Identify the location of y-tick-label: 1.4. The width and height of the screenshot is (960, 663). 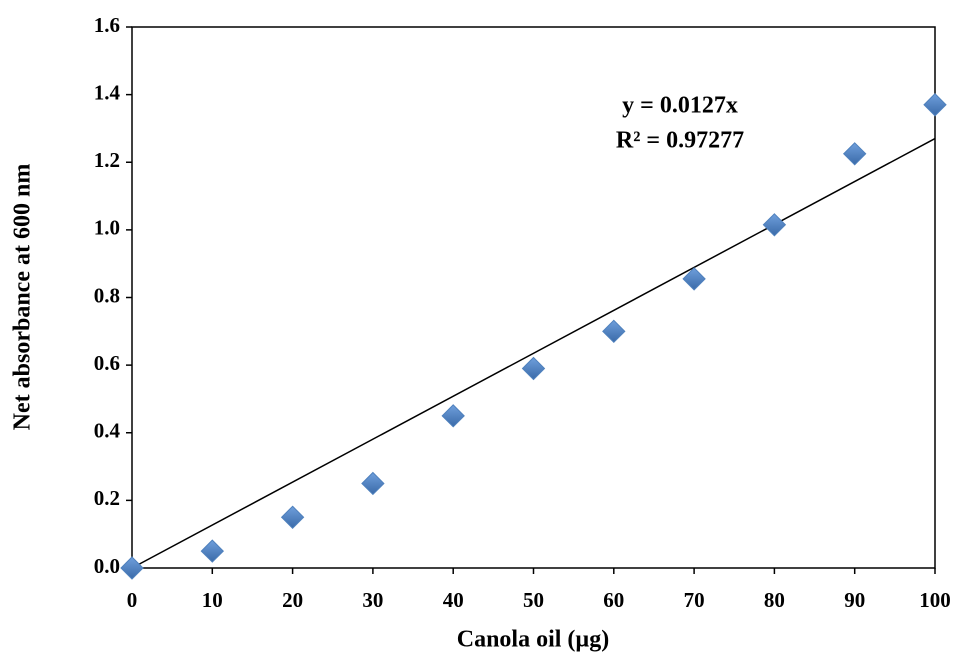
(107, 92).